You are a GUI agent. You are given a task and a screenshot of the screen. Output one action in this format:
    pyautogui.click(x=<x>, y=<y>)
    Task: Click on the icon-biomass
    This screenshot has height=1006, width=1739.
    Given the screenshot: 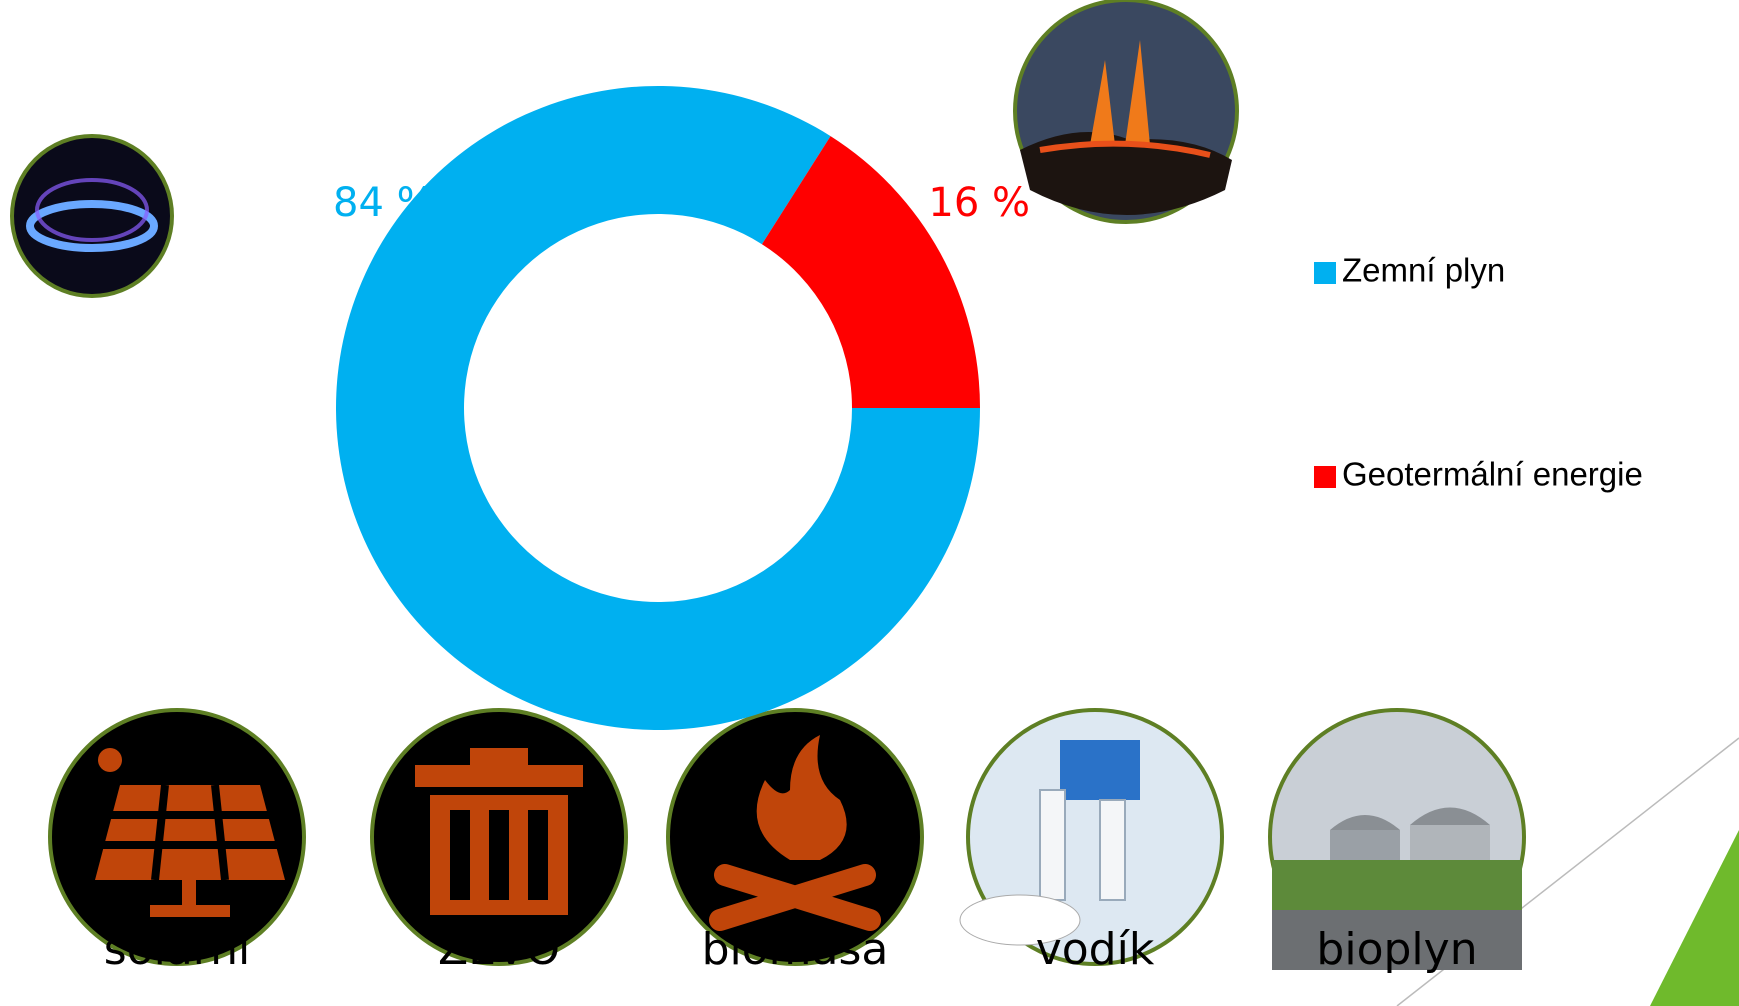 What is the action you would take?
    pyautogui.click(x=795, y=837)
    